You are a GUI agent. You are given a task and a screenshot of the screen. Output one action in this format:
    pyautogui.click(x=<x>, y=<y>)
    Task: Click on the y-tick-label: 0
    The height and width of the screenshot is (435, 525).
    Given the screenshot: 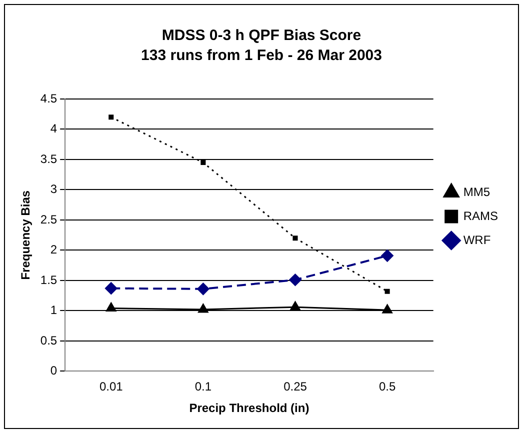 What is the action you would take?
    pyautogui.click(x=54, y=371)
    